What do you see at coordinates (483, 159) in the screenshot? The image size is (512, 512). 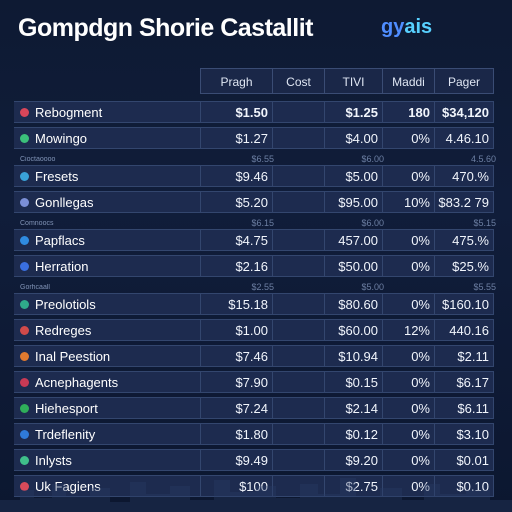 I see `subrow-cell: 4.5.60` at bounding box center [483, 159].